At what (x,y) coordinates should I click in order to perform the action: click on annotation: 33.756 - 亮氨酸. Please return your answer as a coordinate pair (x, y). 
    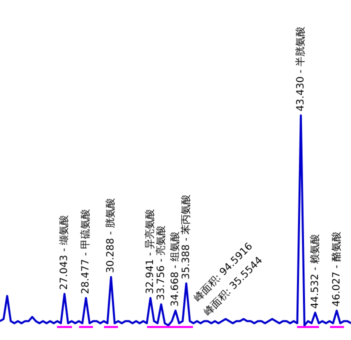
    Looking at the image, I should click on (160, 262).